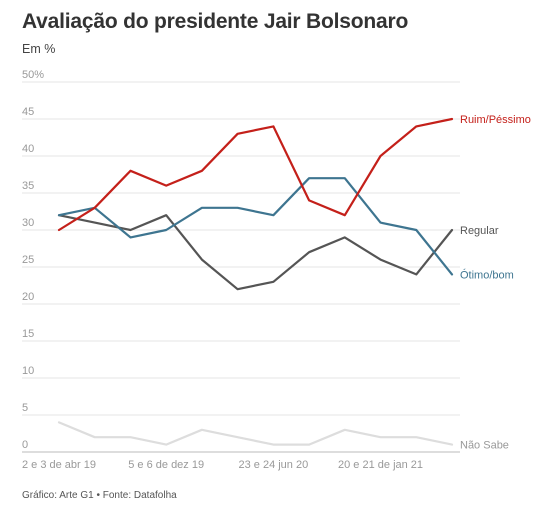 This screenshot has width=553, height=513. Describe the element at coordinates (28, 223) in the screenshot. I see `y-tick-label: 30` at that location.